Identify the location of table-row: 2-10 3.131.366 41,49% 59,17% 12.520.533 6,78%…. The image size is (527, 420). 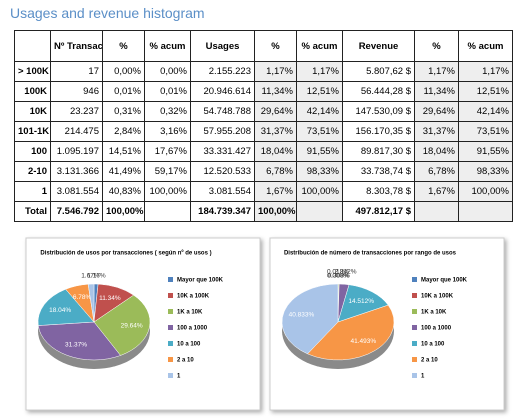
(263, 171).